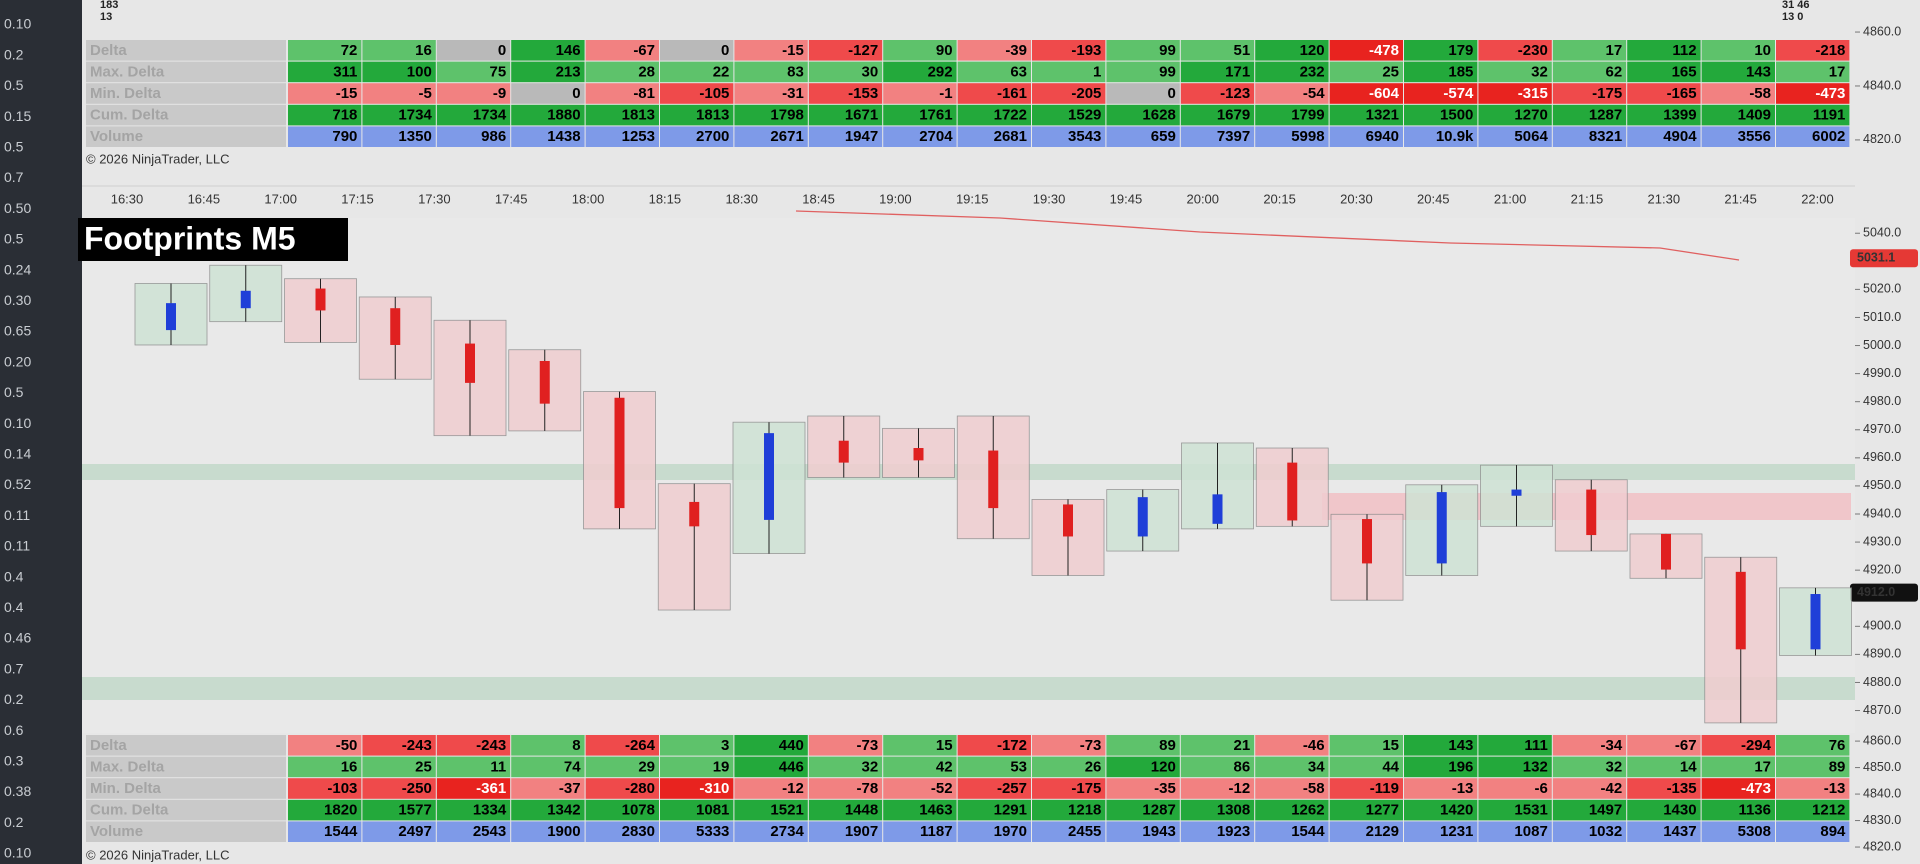 This screenshot has width=1920, height=864. Describe the element at coordinates (417, 788) in the screenshot. I see `cell-value: -250` at that location.